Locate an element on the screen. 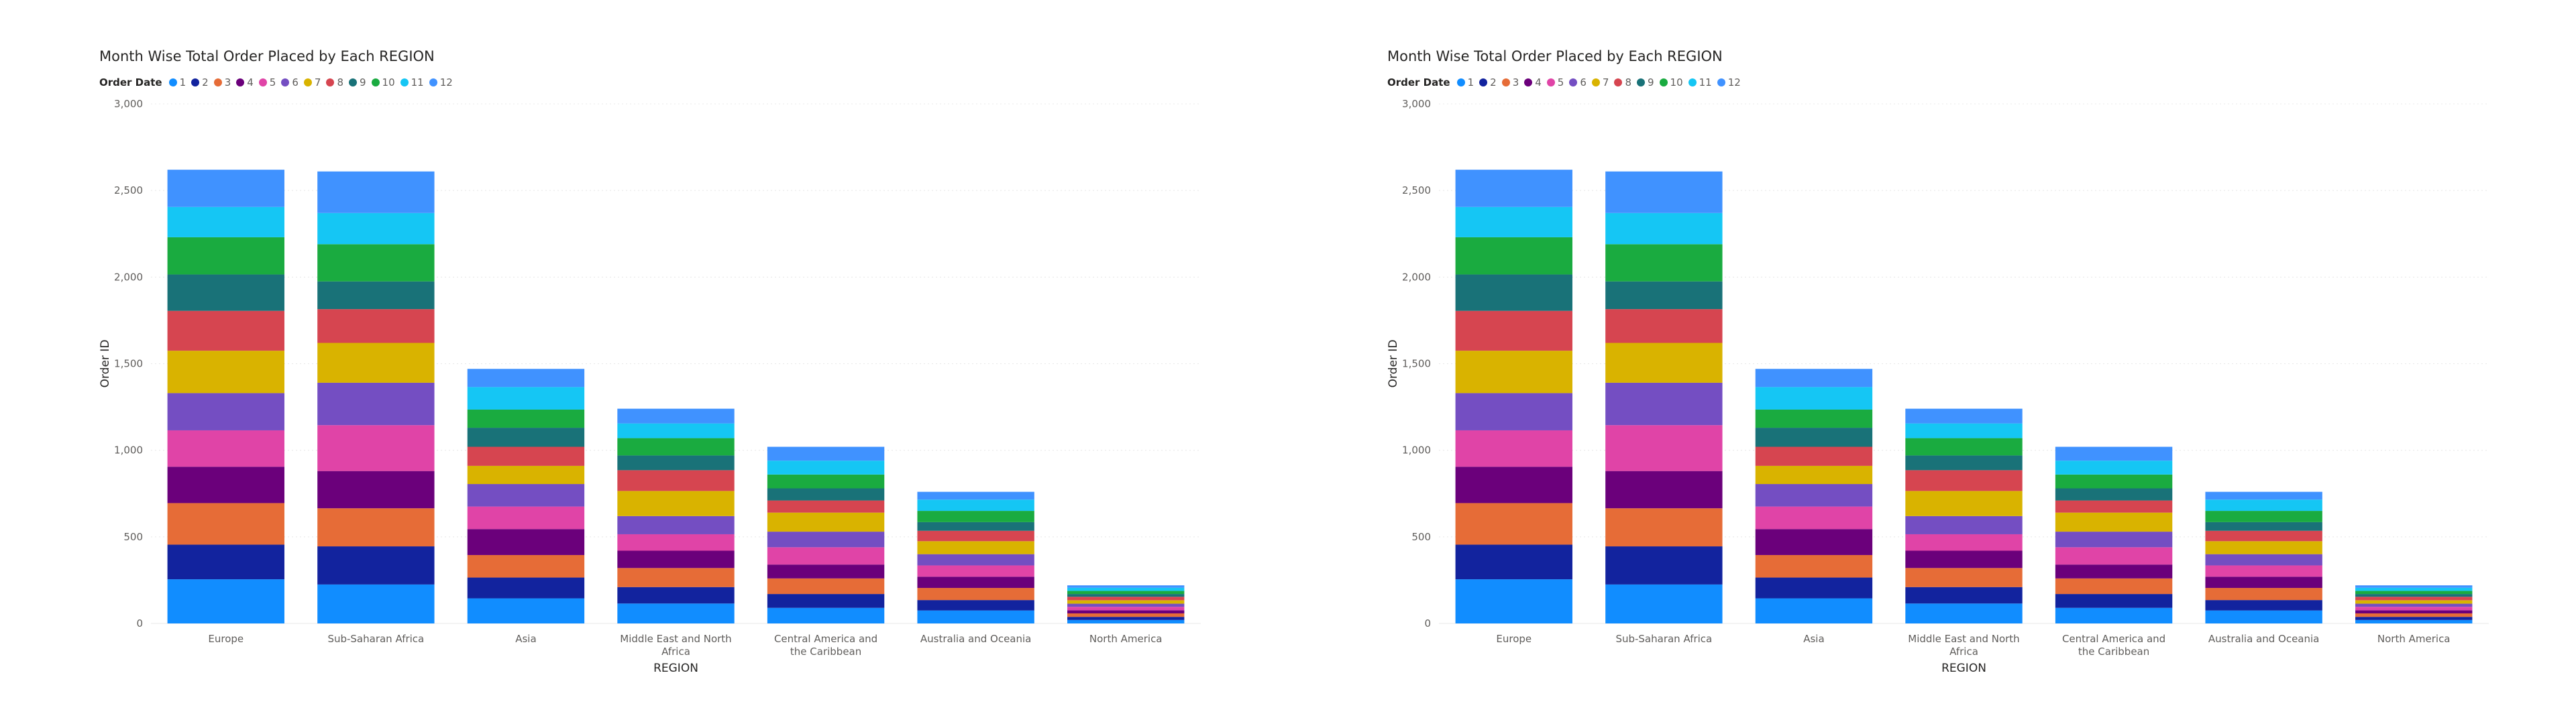 Image resolution: width=2576 pixels, height=724 pixels. legend-item-12: 12 is located at coordinates (441, 82).